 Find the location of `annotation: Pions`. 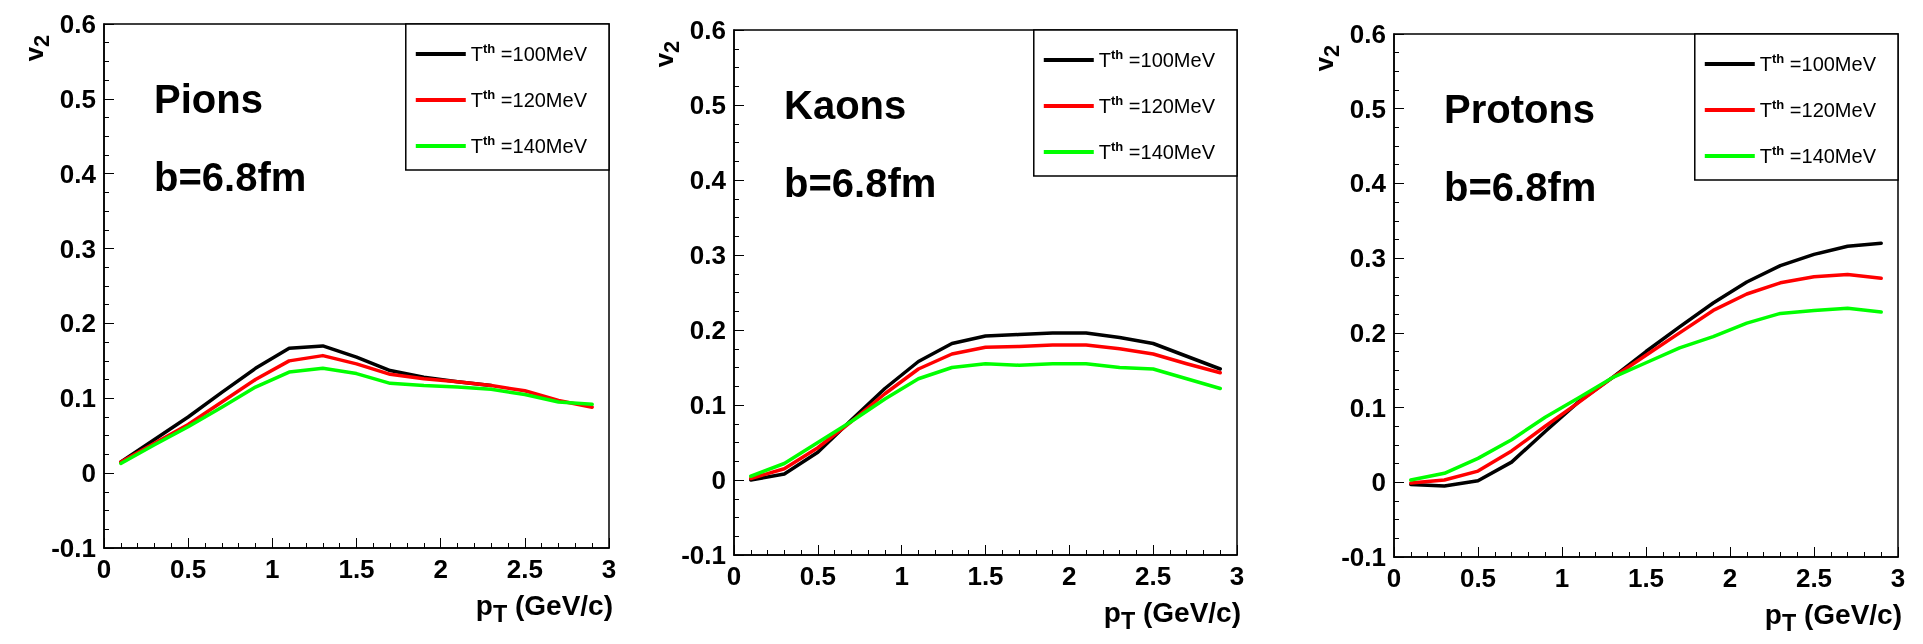

annotation: Pions is located at coordinates (208, 99).